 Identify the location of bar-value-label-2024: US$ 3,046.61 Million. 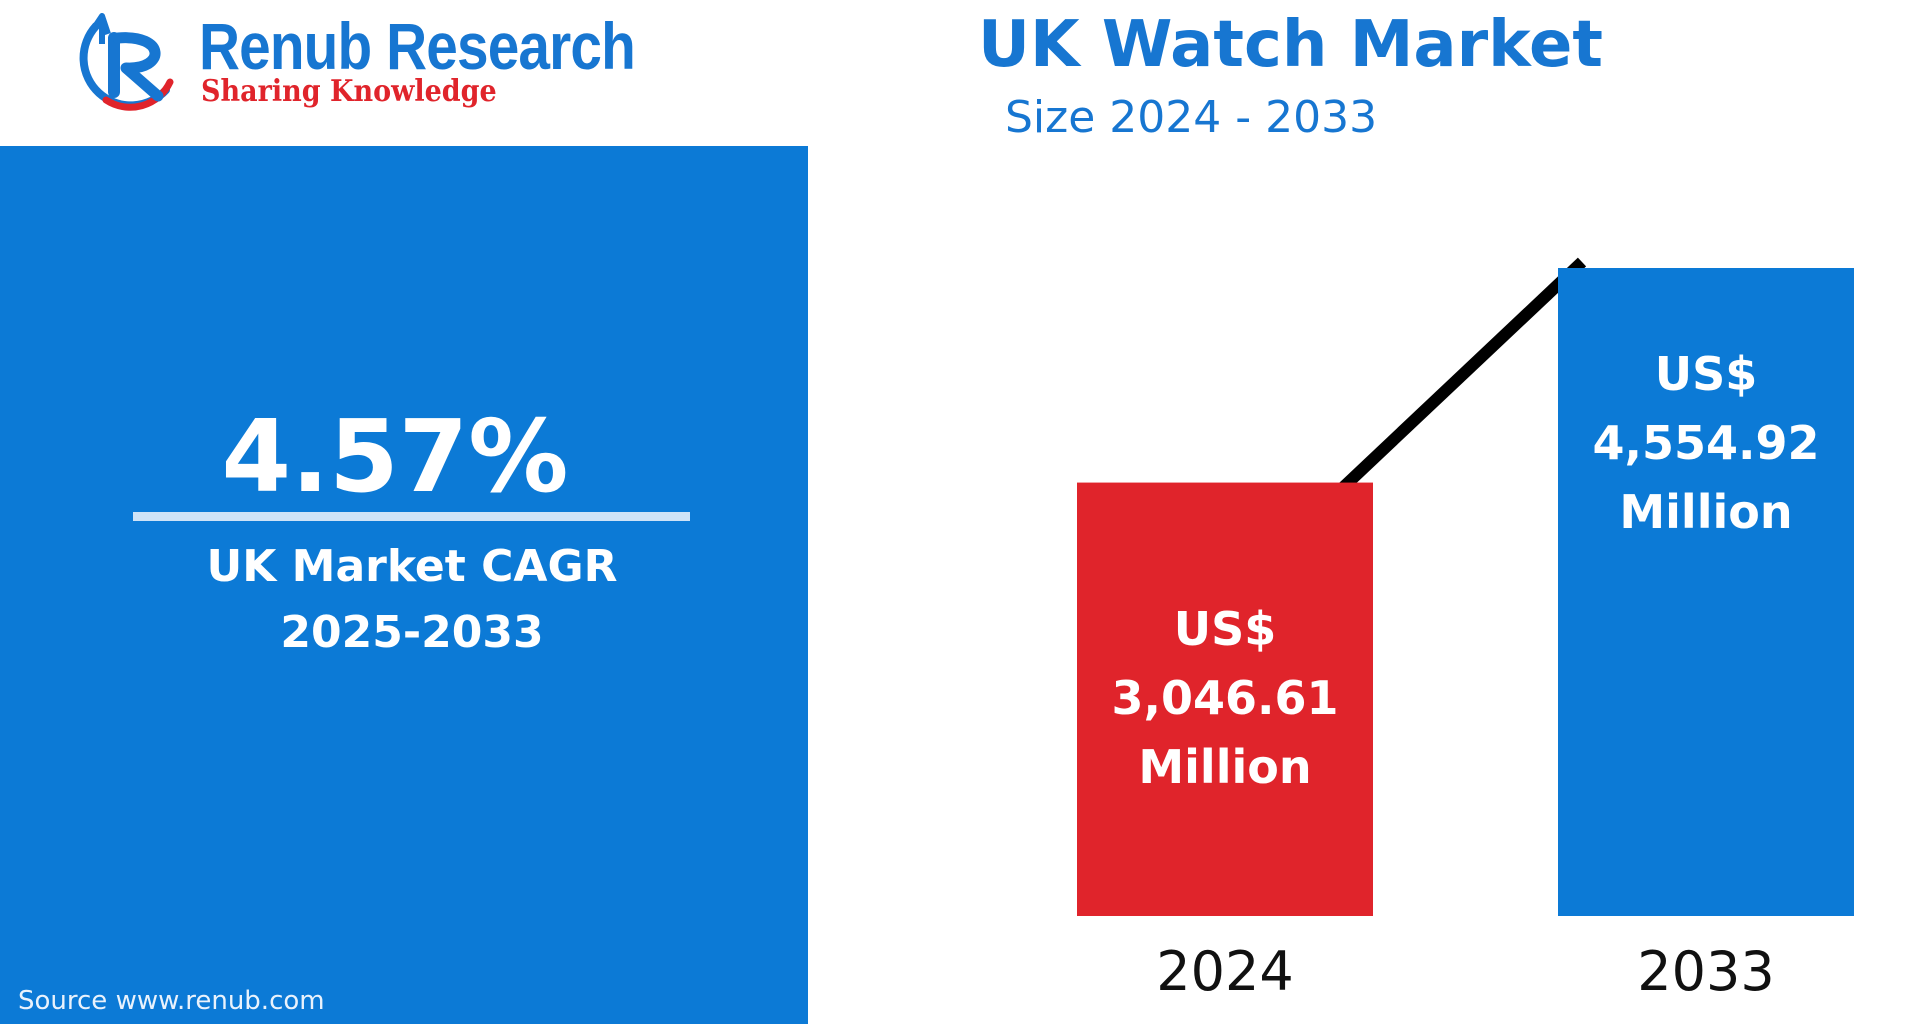
(1225, 698).